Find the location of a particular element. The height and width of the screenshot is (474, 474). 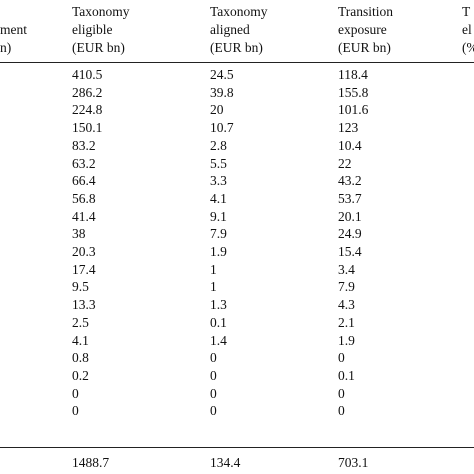

cell: 0.2 is located at coordinates (80, 375).